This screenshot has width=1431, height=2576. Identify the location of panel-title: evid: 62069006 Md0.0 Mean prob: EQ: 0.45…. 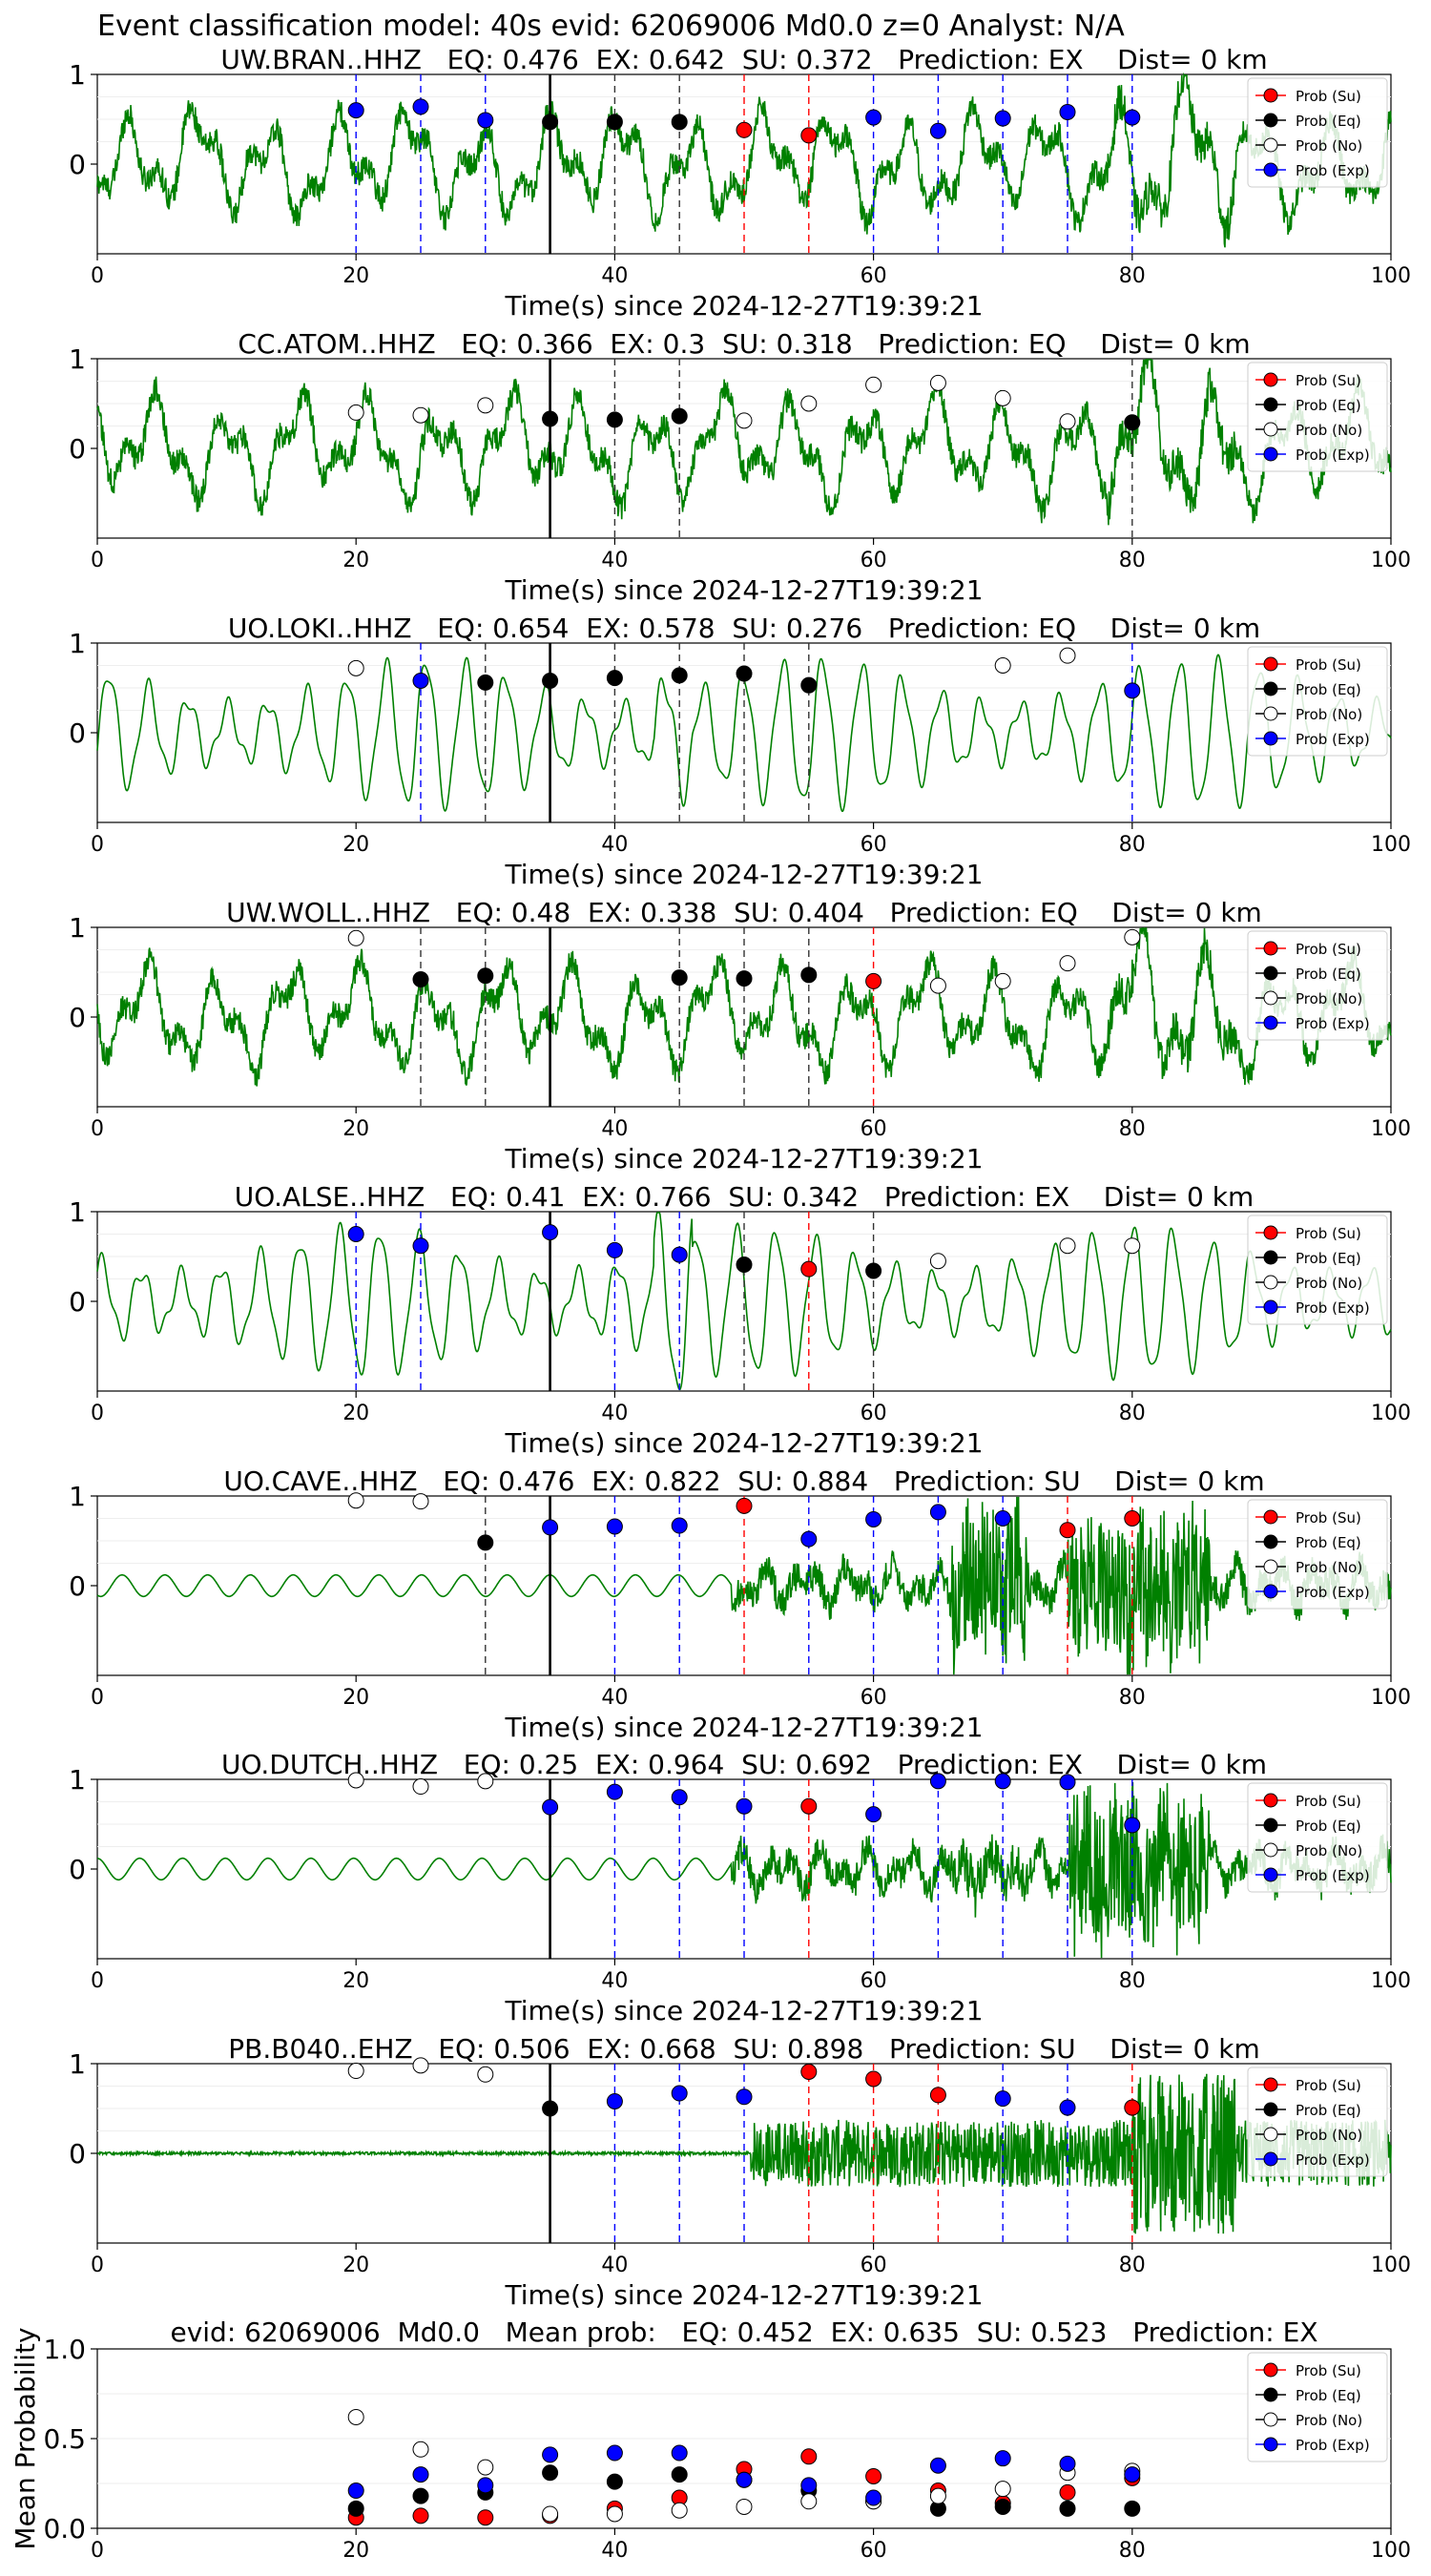
(744, 2332).